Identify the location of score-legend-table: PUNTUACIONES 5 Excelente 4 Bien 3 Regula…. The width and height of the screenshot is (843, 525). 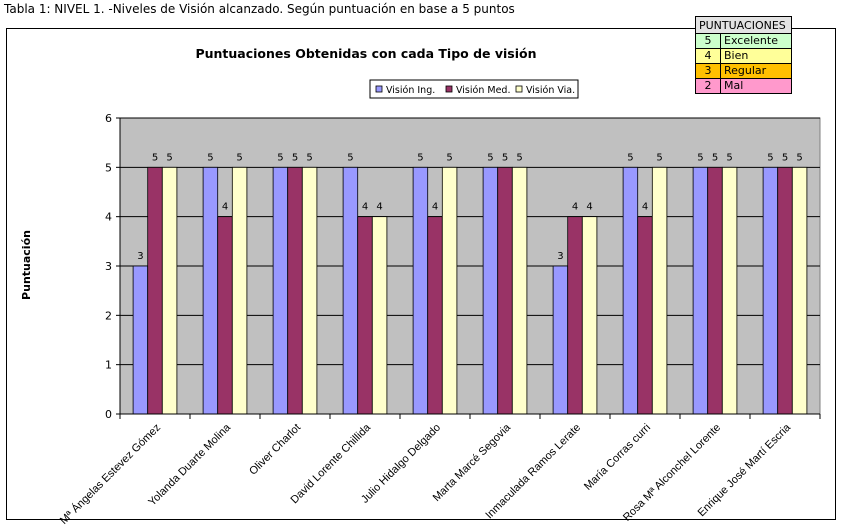
(743, 55).